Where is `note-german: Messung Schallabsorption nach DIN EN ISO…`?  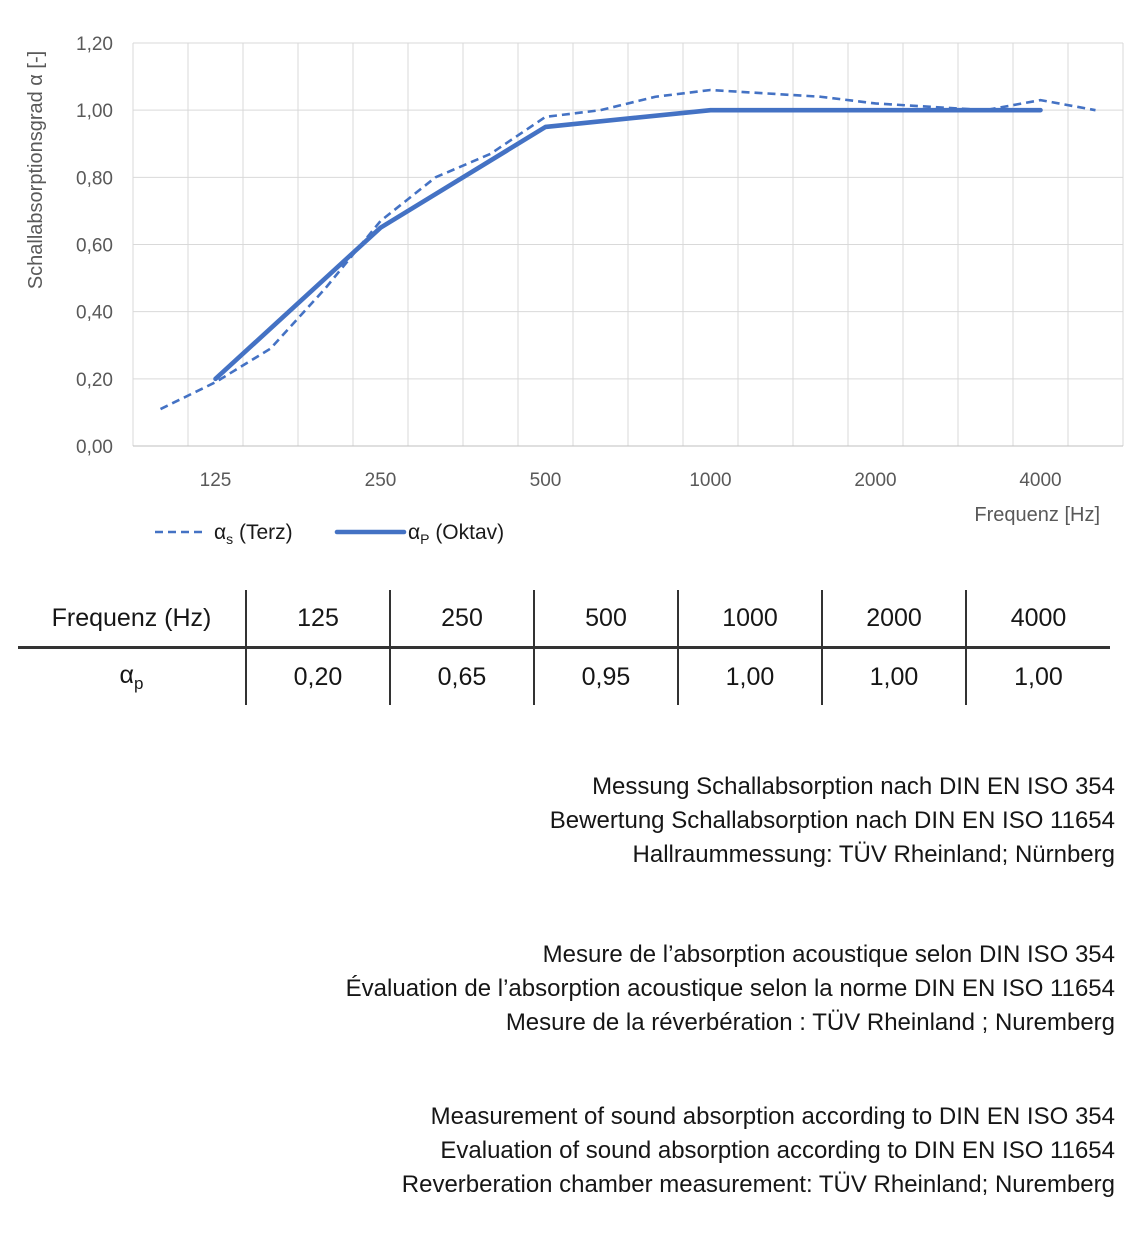 note-german: Messung Schallabsorption nach DIN EN ISO… is located at coordinates (832, 821).